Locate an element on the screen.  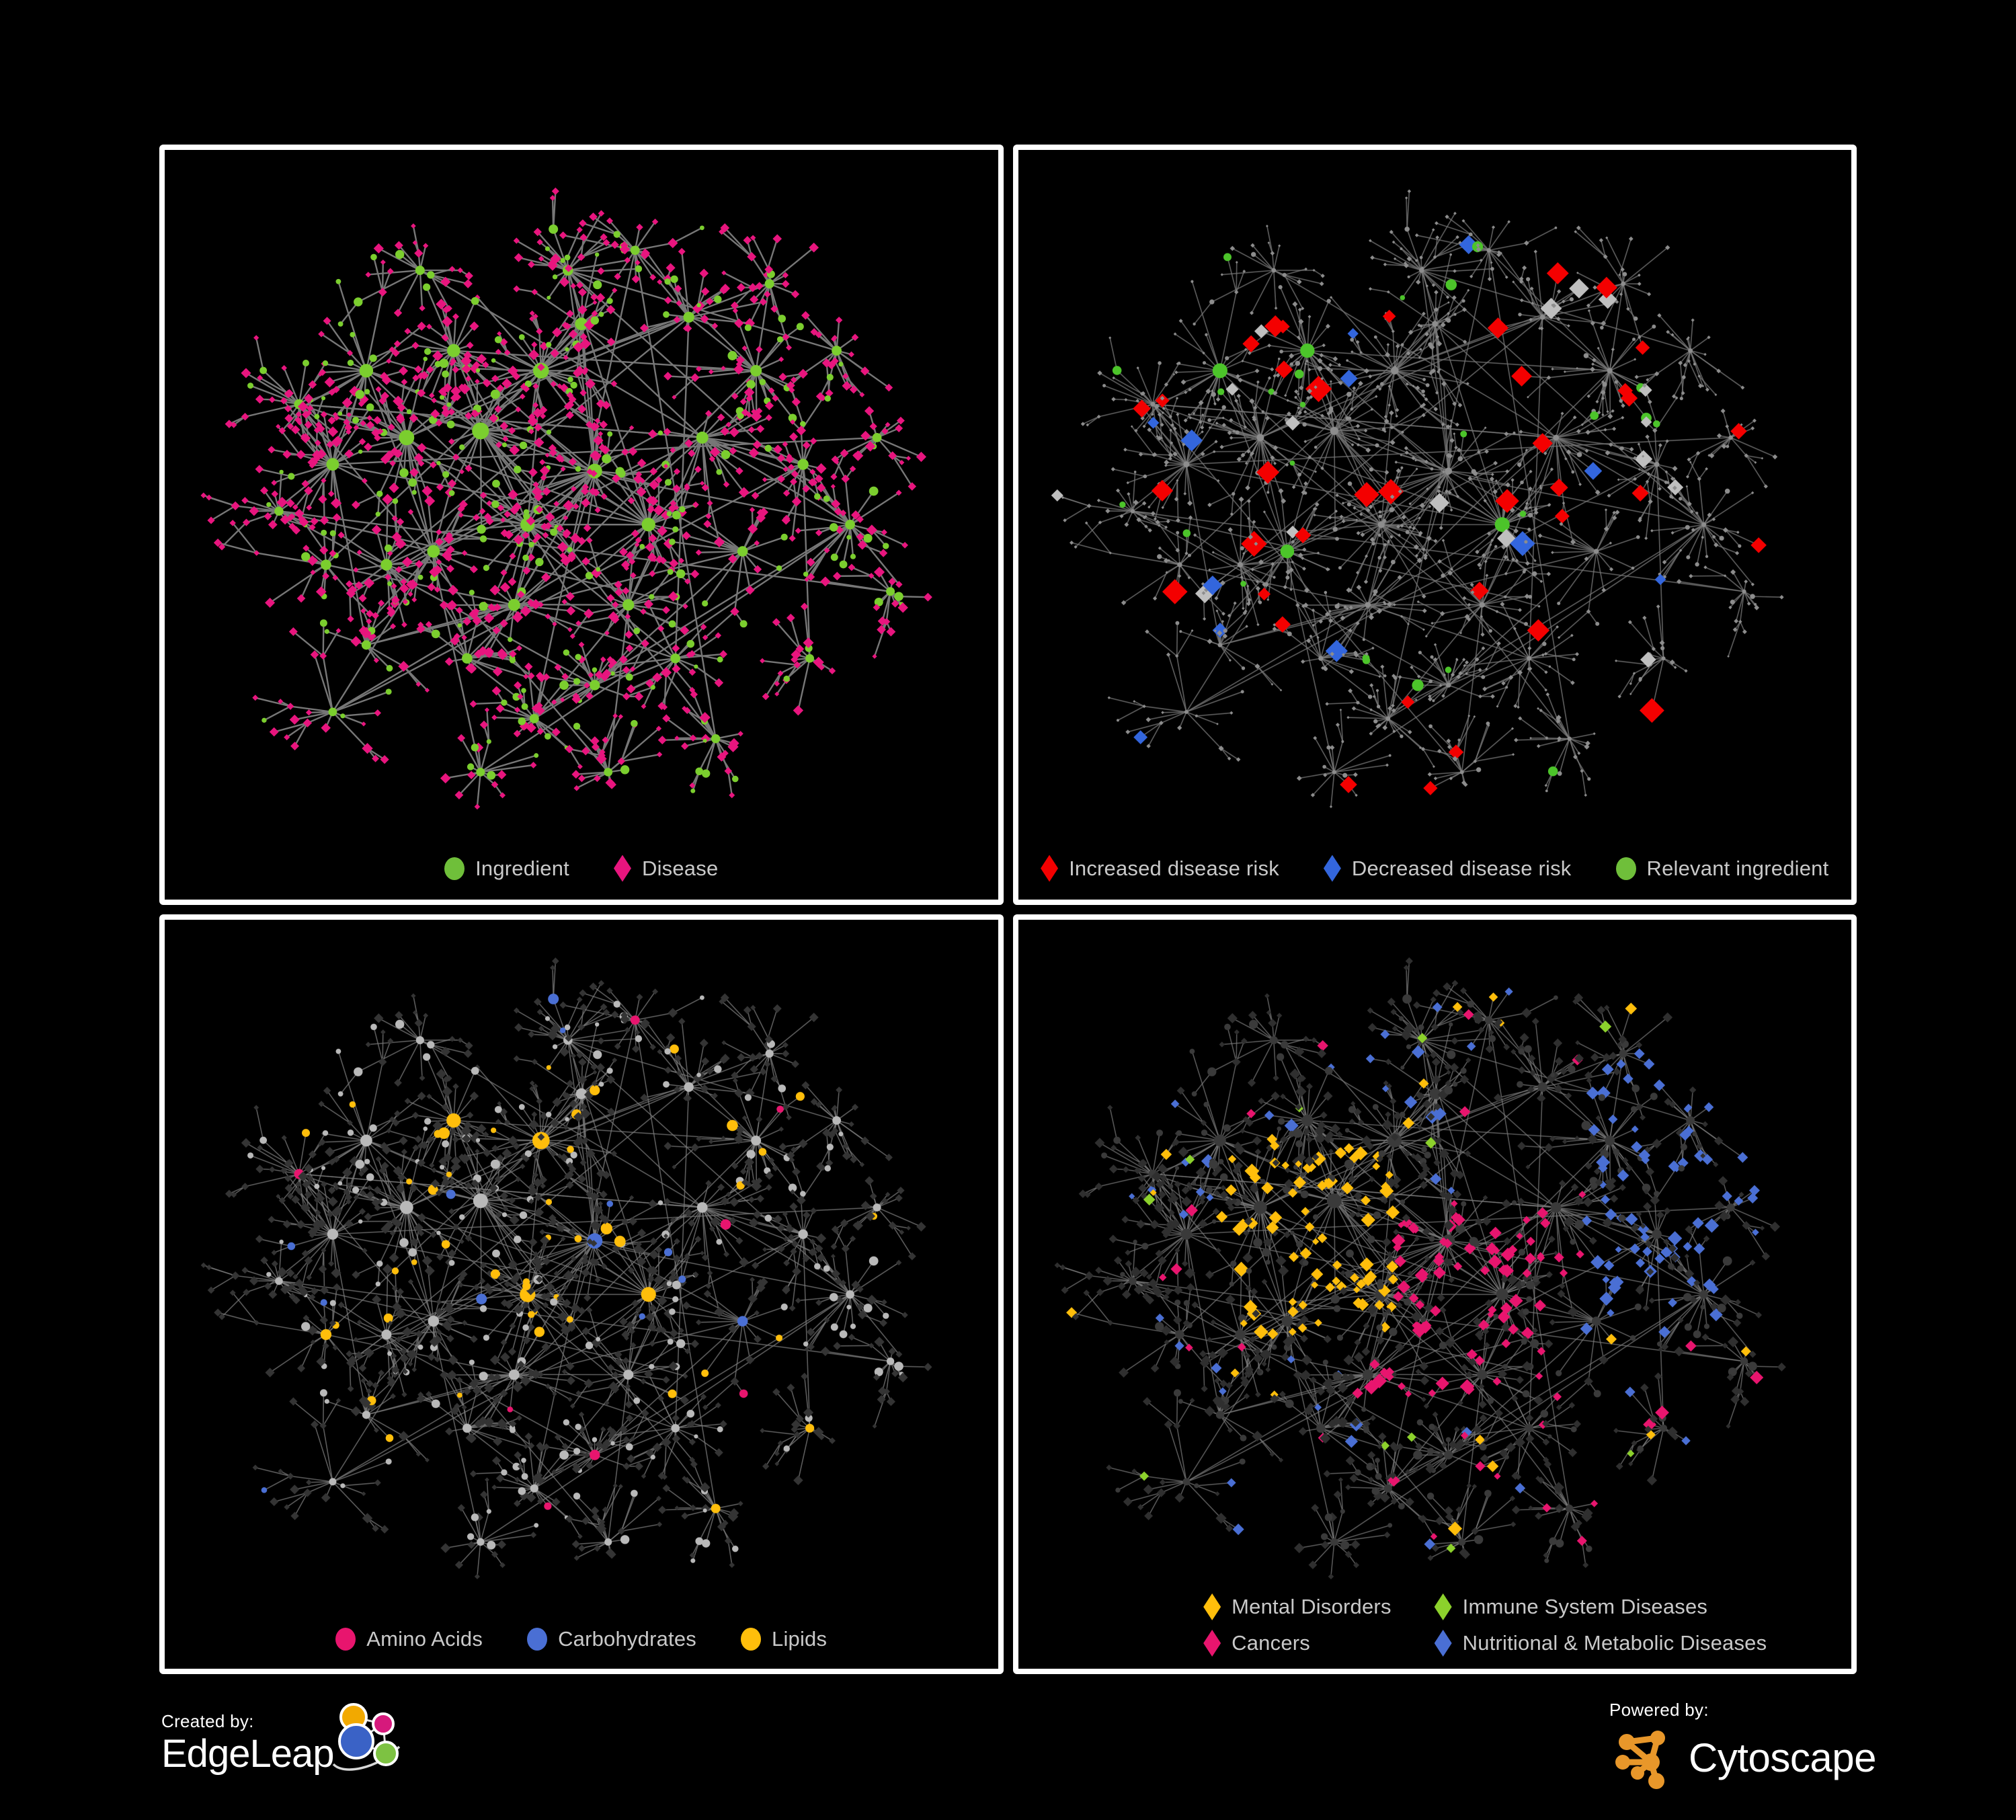
cytoscape-wordmark: Cytoscape is located at coordinates (1782, 1757).